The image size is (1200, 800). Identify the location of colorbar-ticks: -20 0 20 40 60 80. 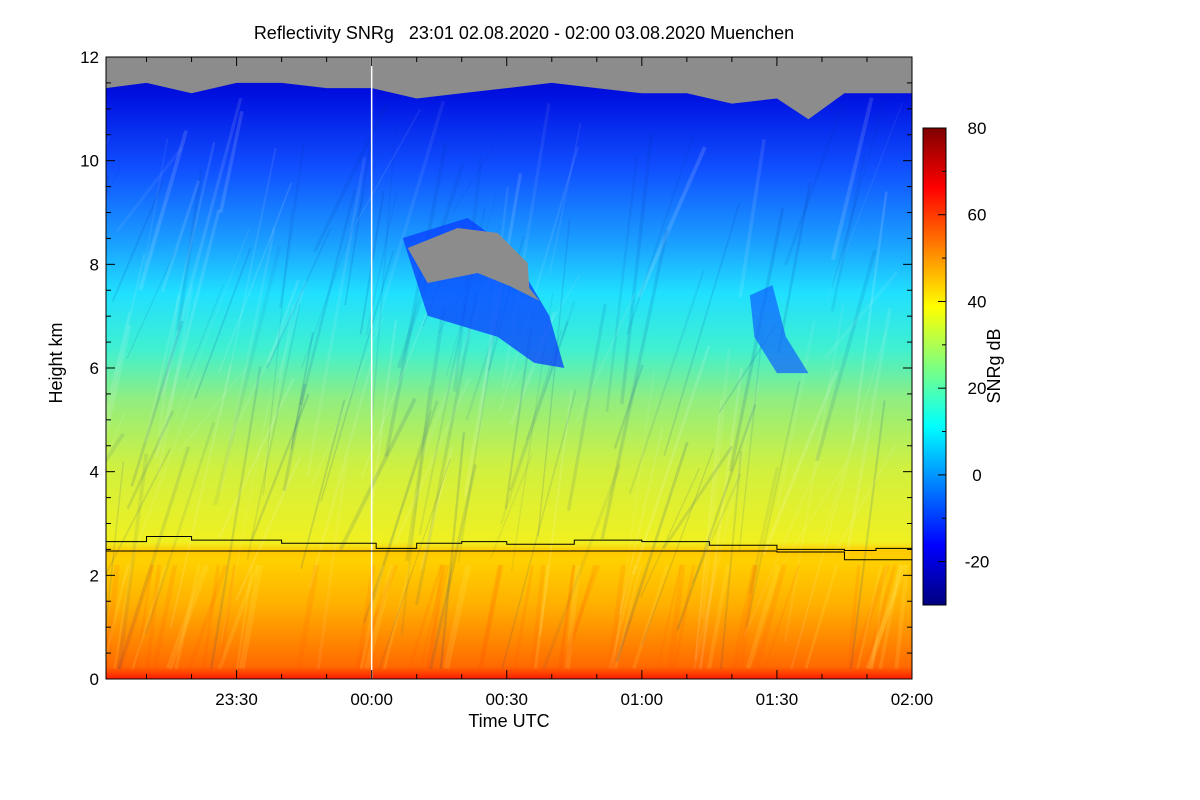
(963, 362).